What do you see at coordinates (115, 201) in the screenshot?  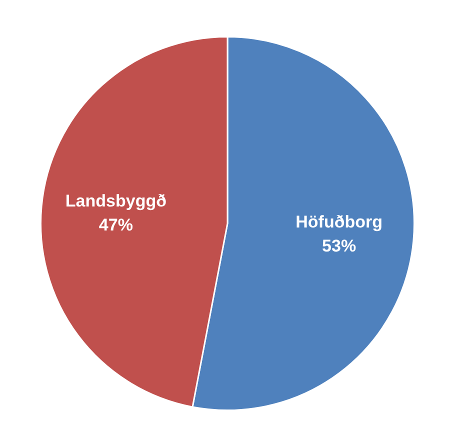 I see `slice-label: Landsbyggð` at bounding box center [115, 201].